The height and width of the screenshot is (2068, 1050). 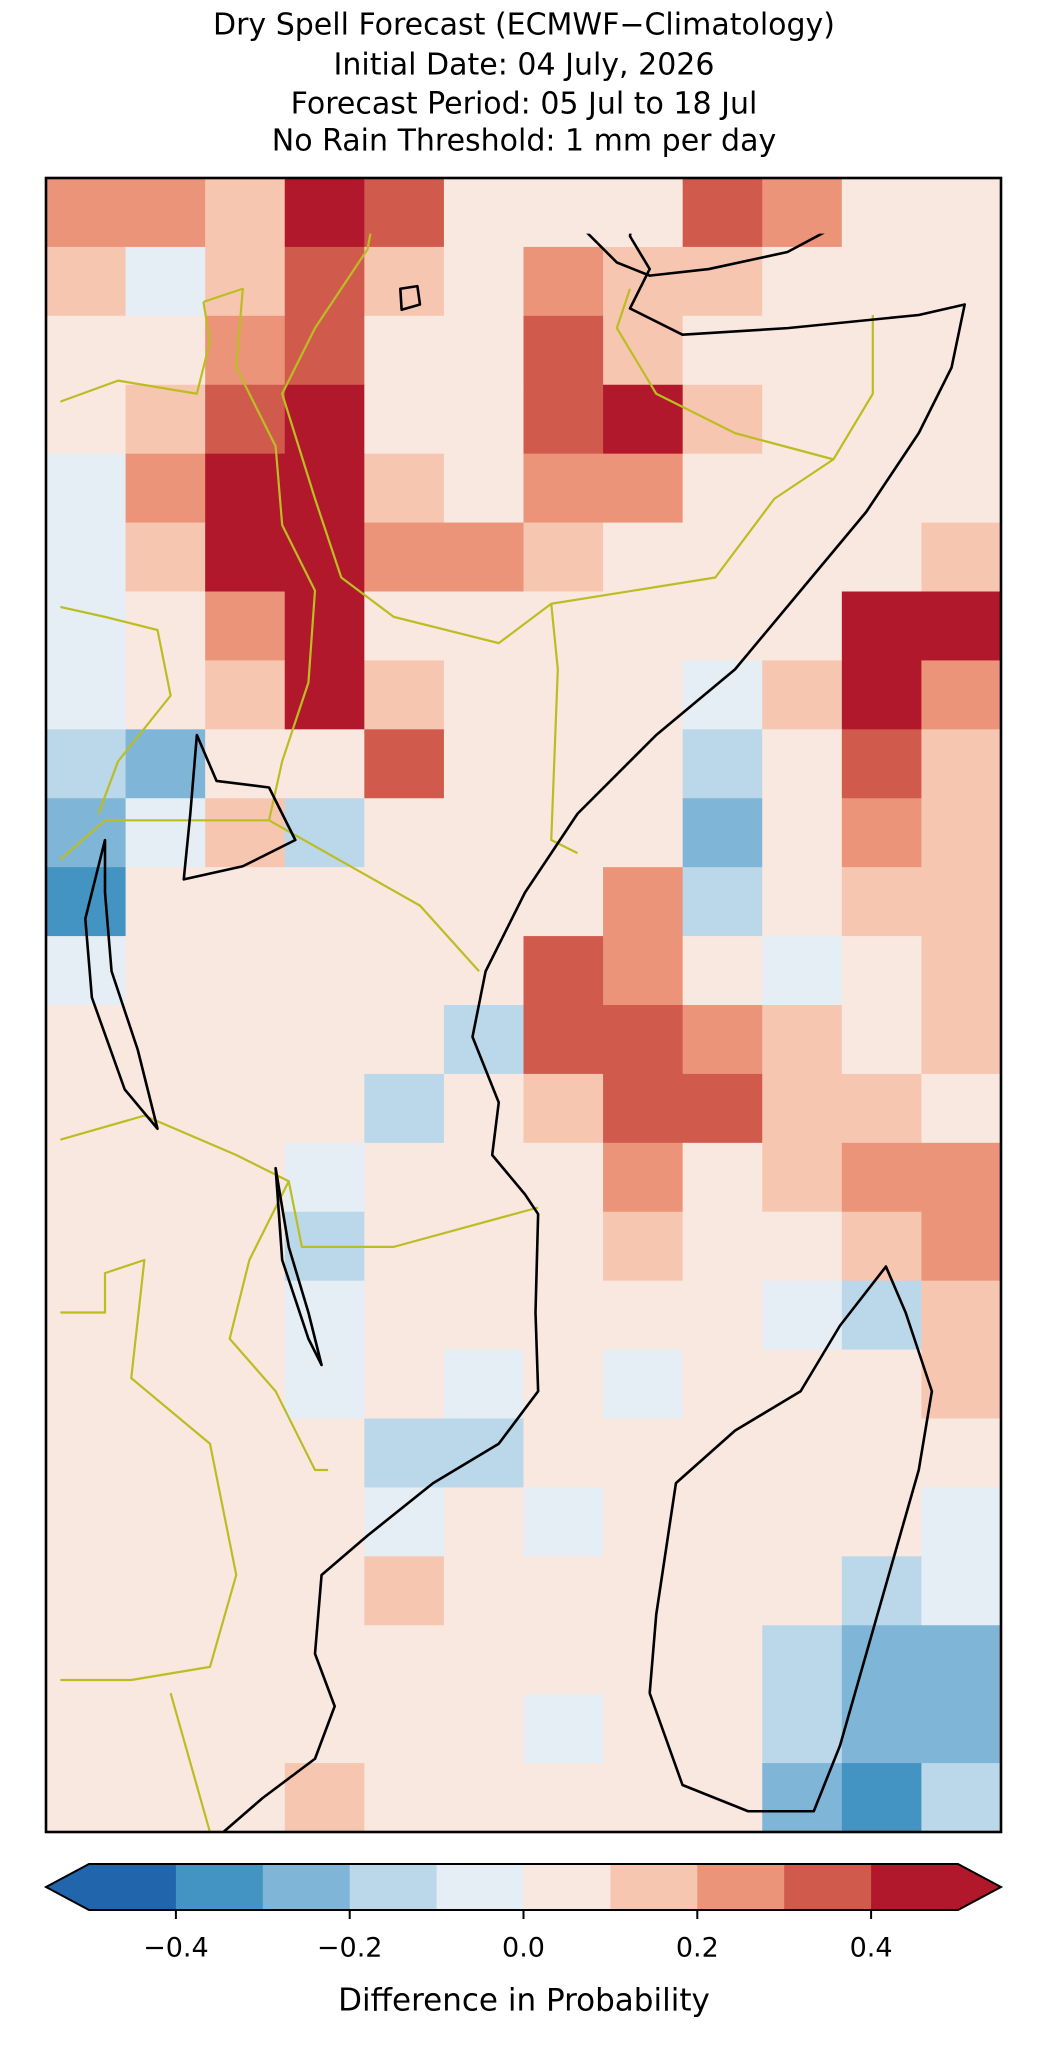 What do you see at coordinates (350, 1948) in the screenshot?
I see `colorbar-tick-label: −0.2` at bounding box center [350, 1948].